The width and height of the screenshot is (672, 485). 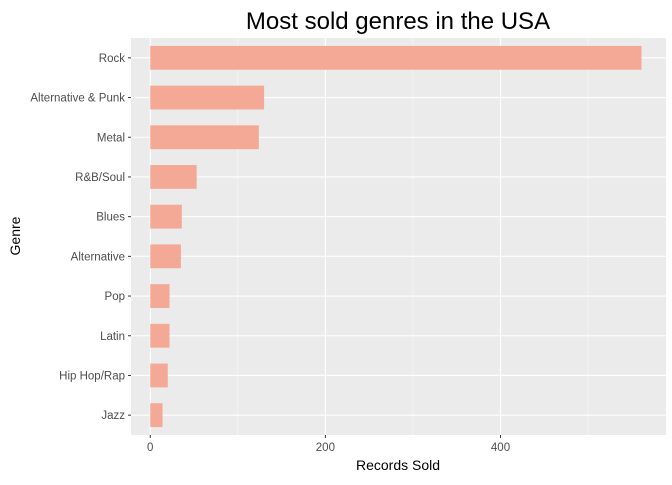 I want to click on y-tick-label: R&B/Soul, so click(x=100, y=178).